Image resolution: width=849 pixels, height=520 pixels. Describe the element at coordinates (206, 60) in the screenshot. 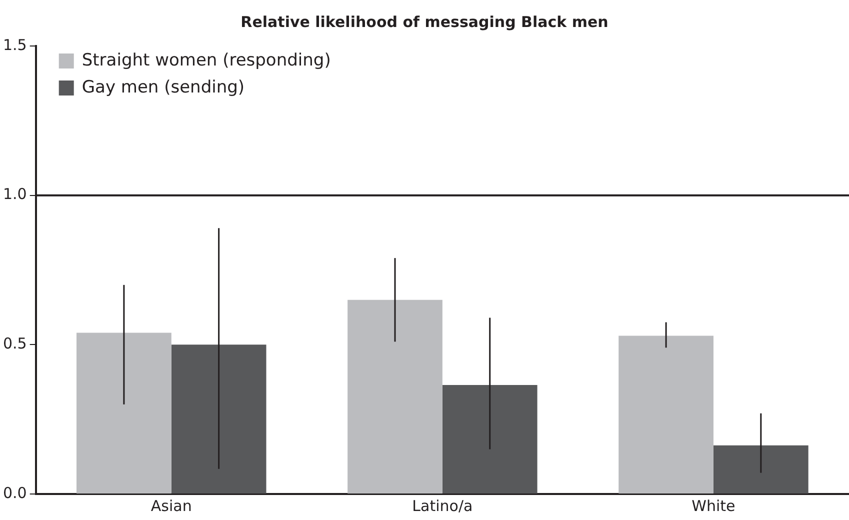

I see `legend-label: Straight women (responding)` at that location.